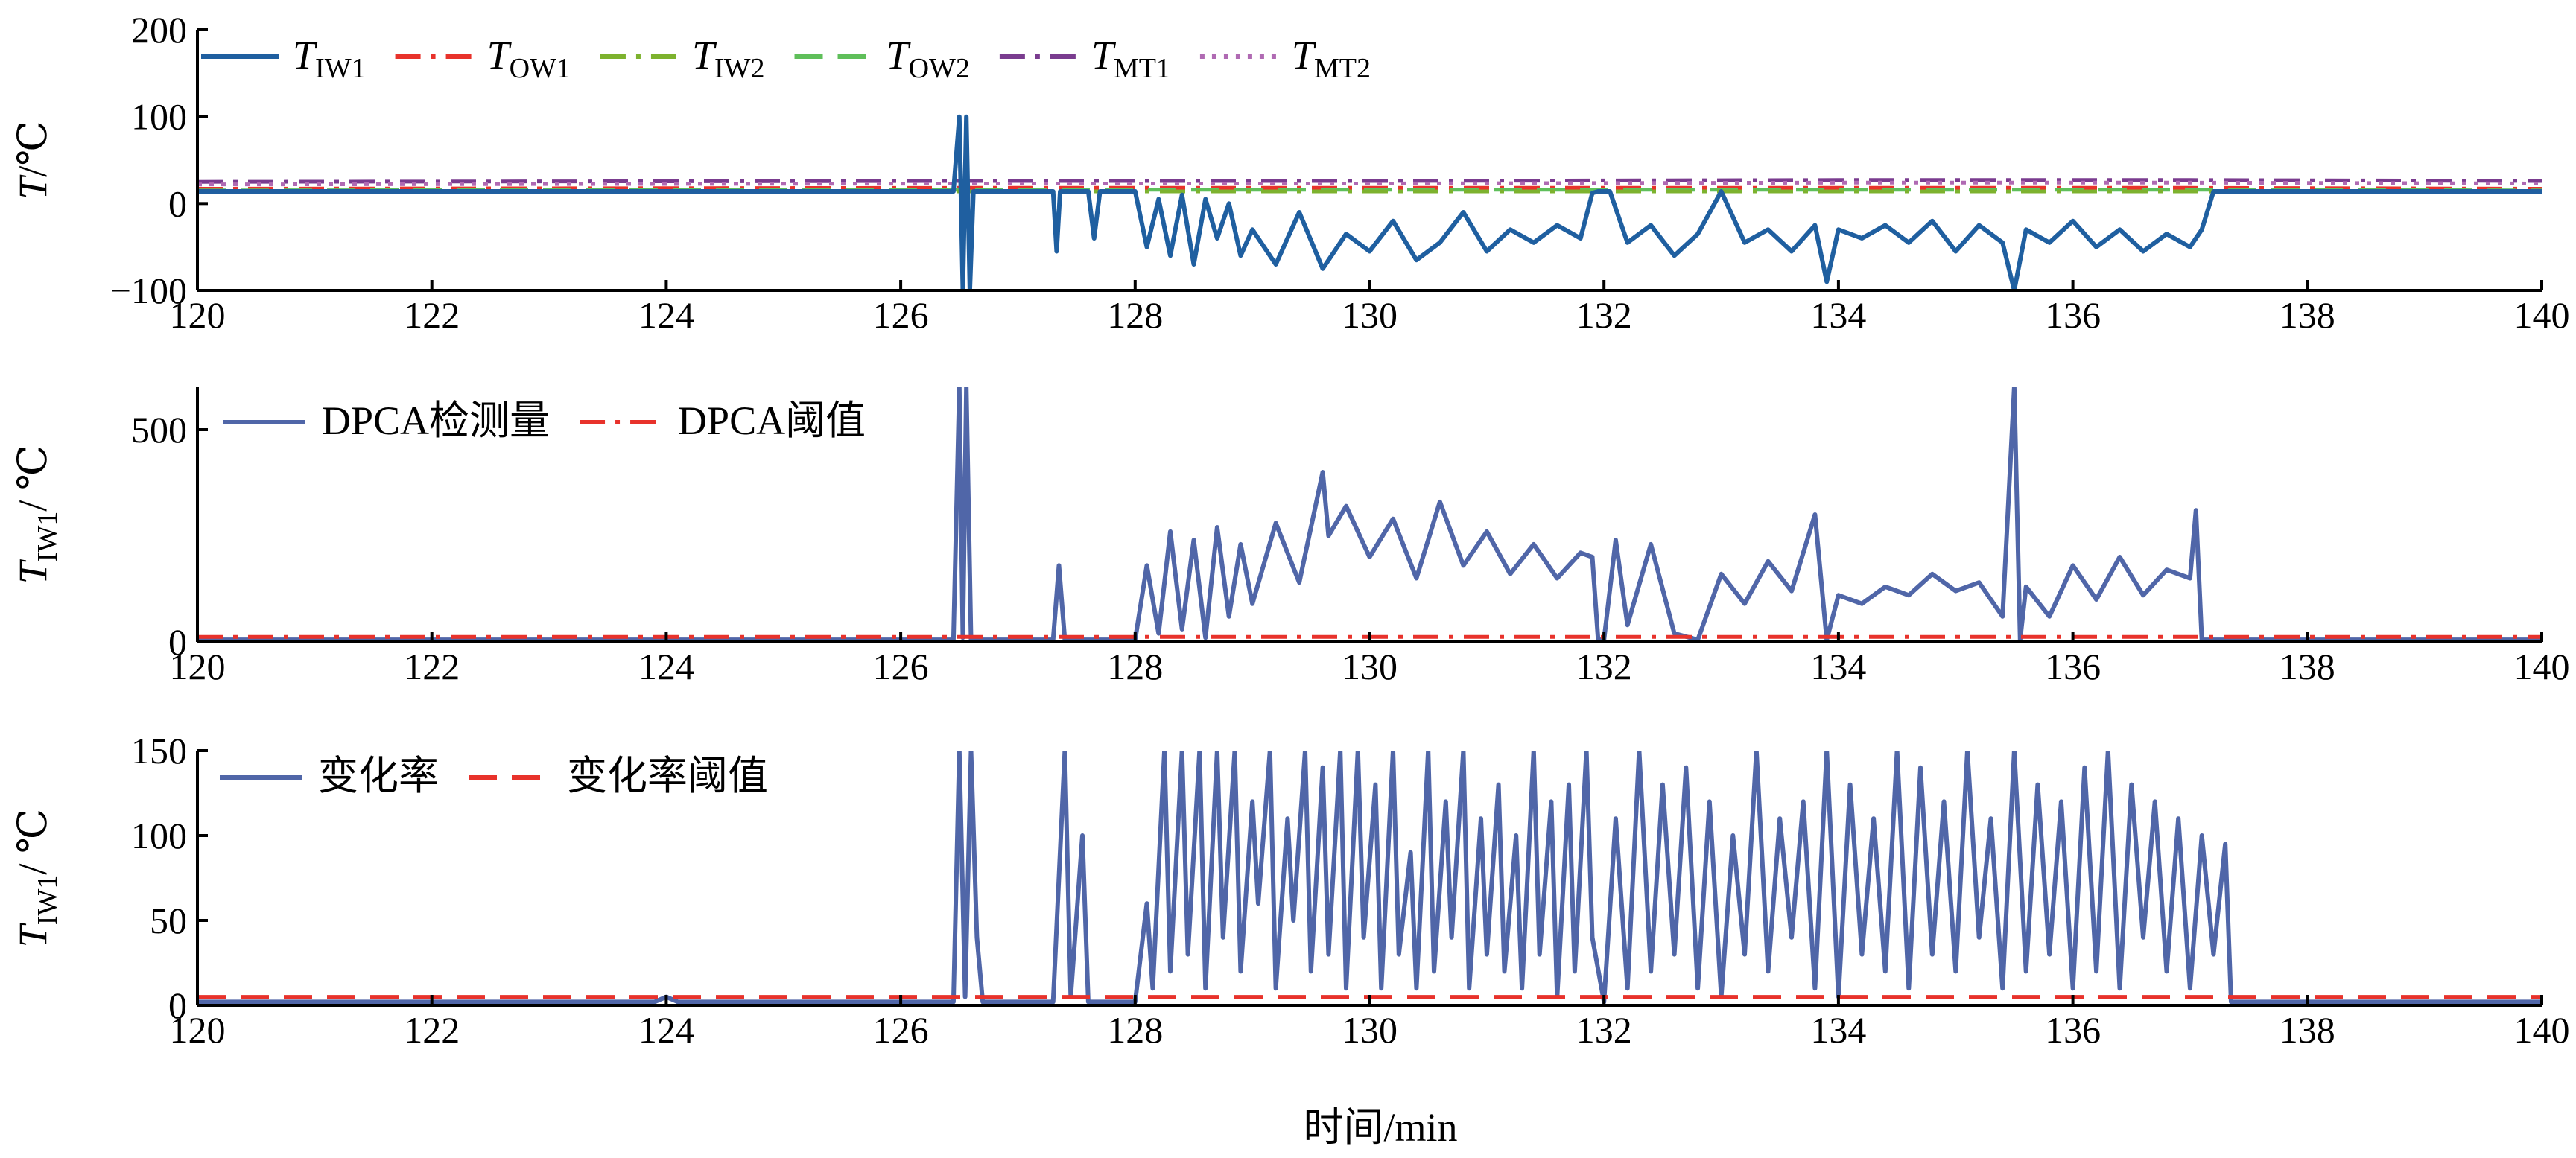 The image size is (2576, 1158). What do you see at coordinates (668, 776) in the screenshot?
I see `legend-label-threshold: 变化率阈值` at bounding box center [668, 776].